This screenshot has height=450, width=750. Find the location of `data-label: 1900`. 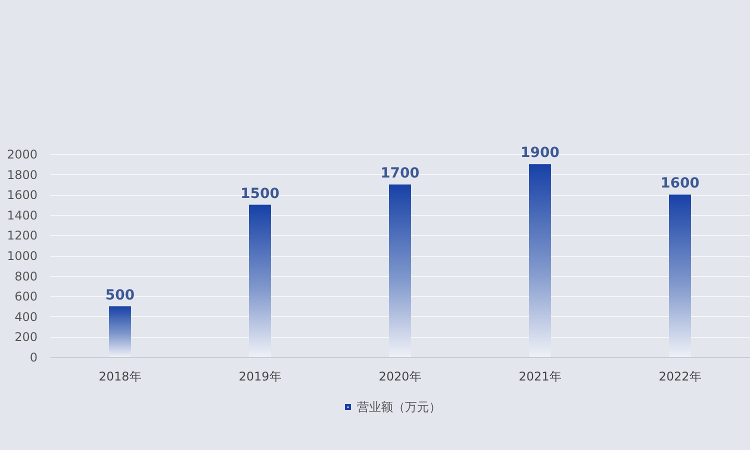

data-label: 1900 is located at coordinates (540, 153).